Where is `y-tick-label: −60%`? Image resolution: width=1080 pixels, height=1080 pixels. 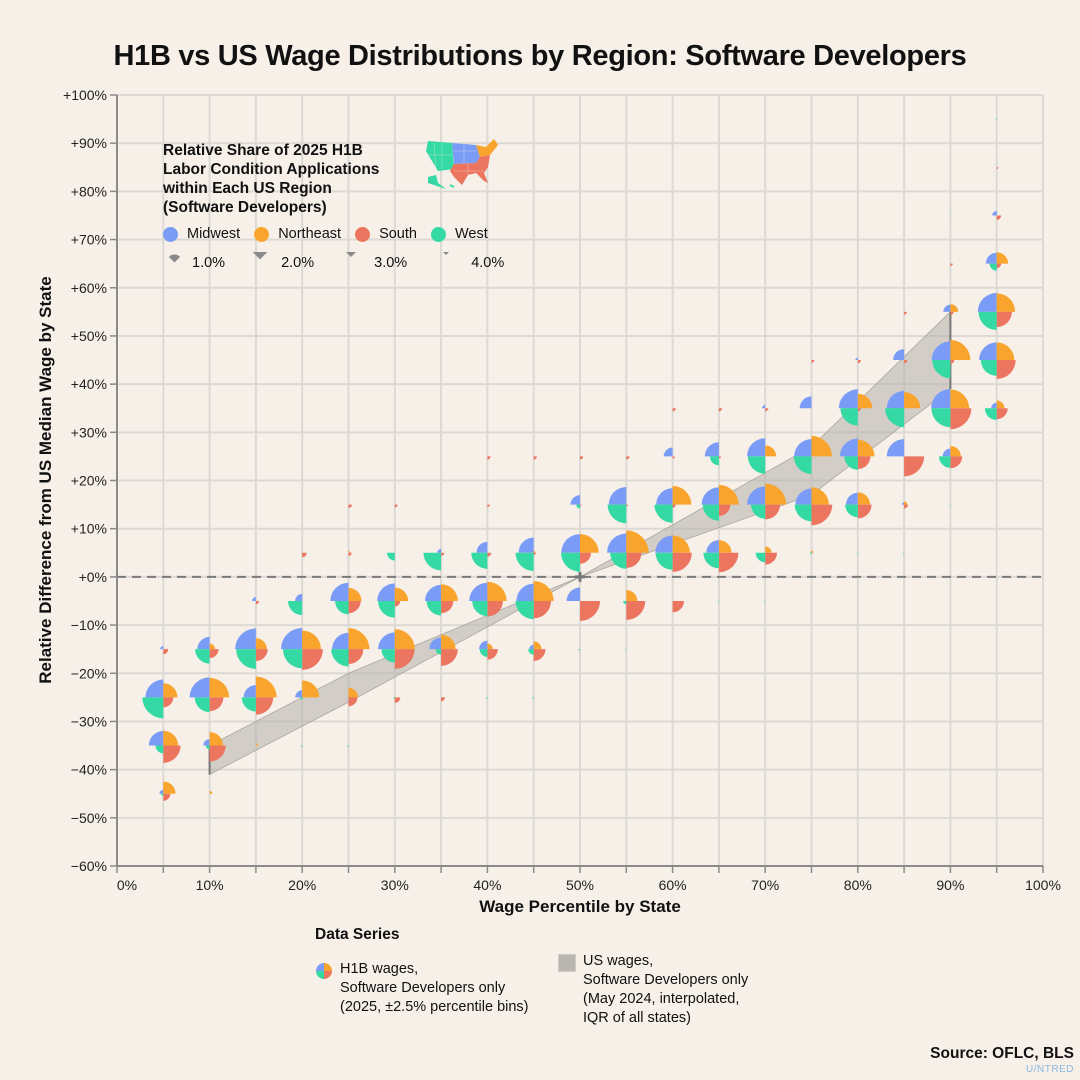
y-tick-label: −60% is located at coordinates (89, 866).